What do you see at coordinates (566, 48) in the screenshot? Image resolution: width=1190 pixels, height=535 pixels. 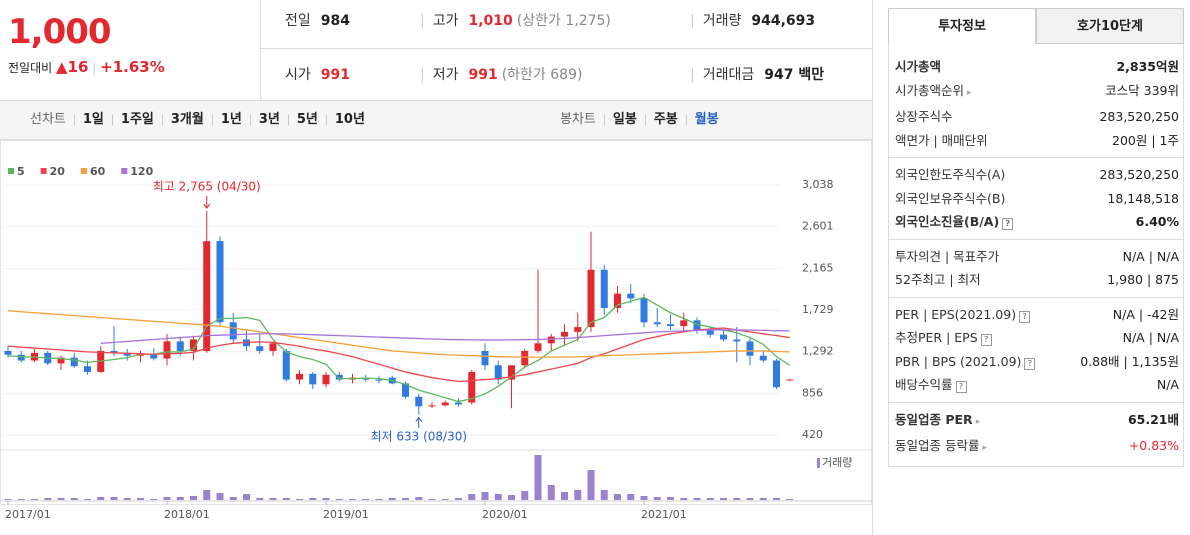 I see `divider` at bounding box center [566, 48].